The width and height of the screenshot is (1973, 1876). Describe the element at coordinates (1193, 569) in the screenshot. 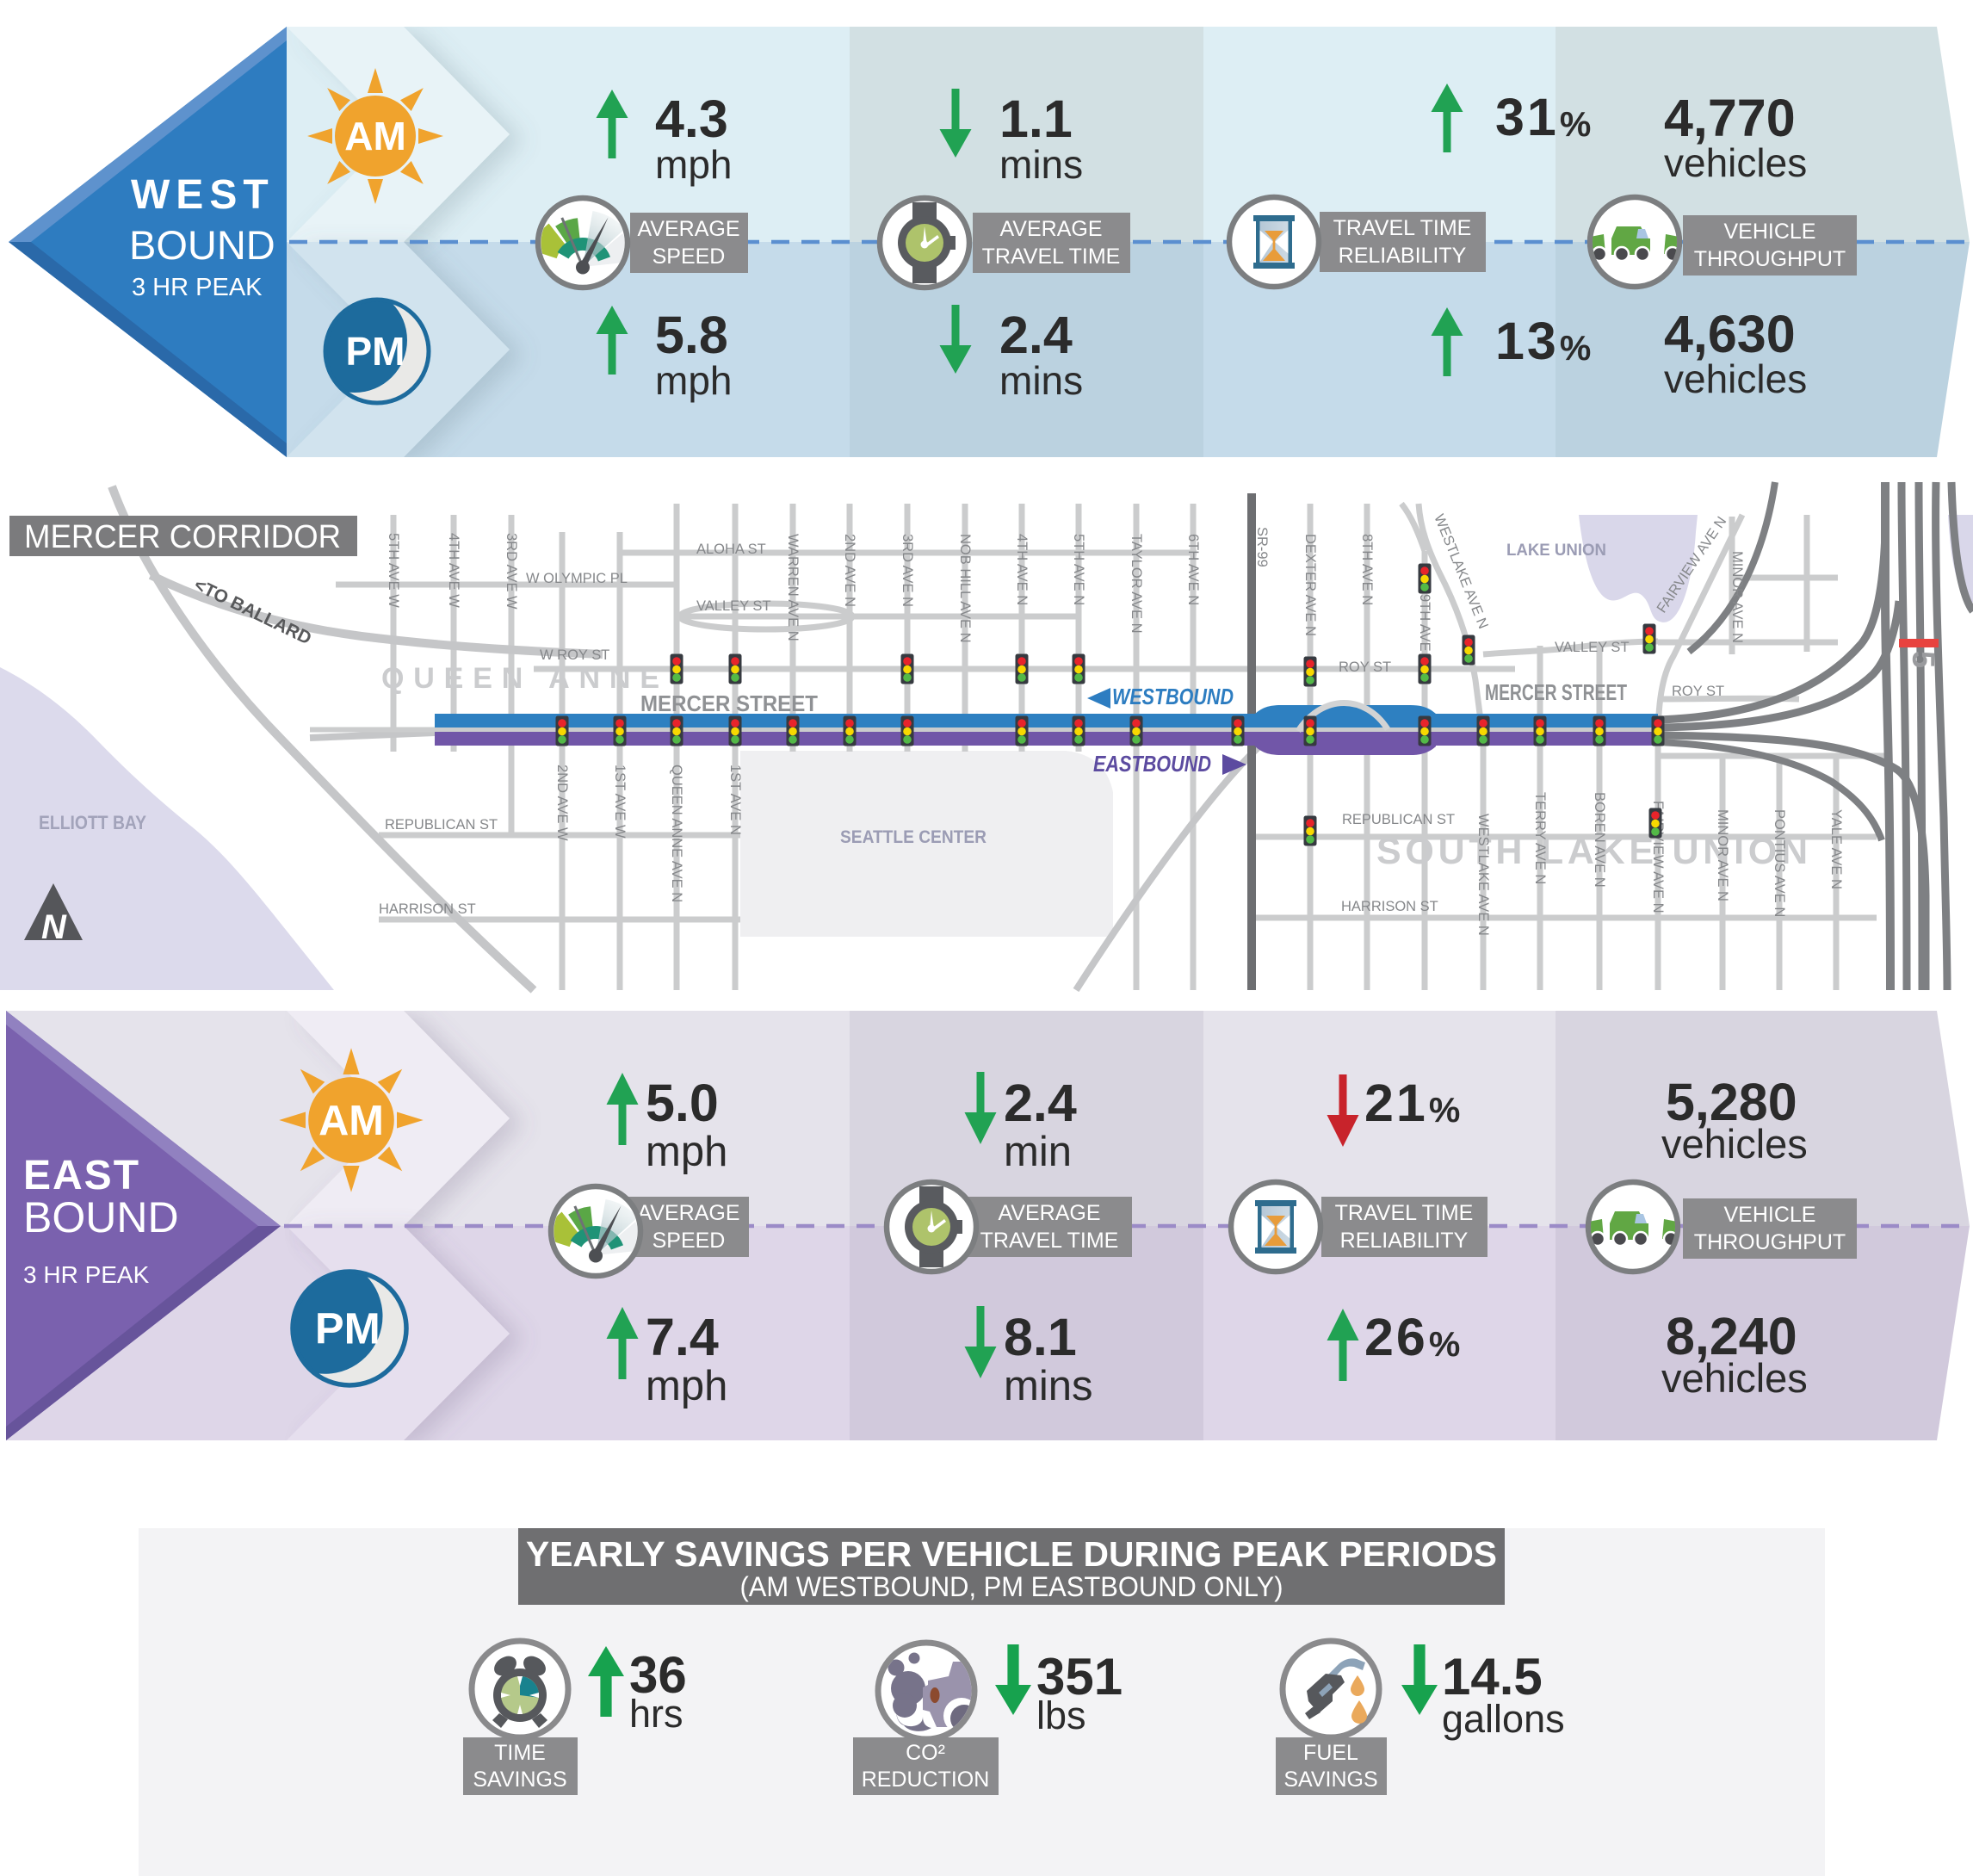

I see `svg-text: 6TH AVE N` at that location.